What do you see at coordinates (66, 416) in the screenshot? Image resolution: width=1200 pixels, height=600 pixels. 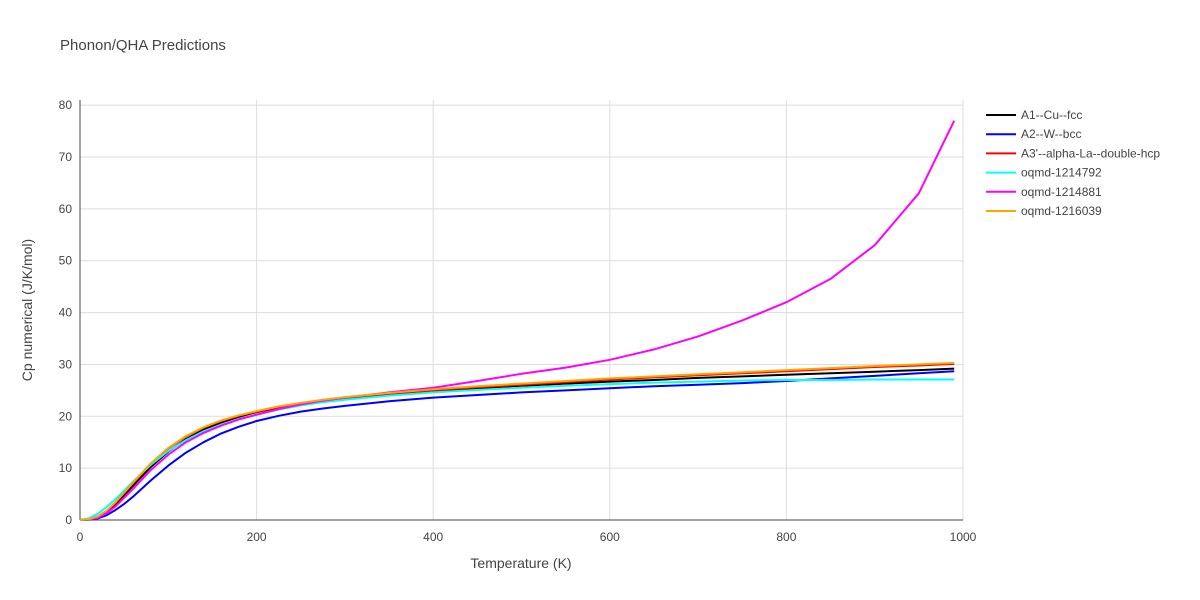 I see `y-tick-label: 20` at bounding box center [66, 416].